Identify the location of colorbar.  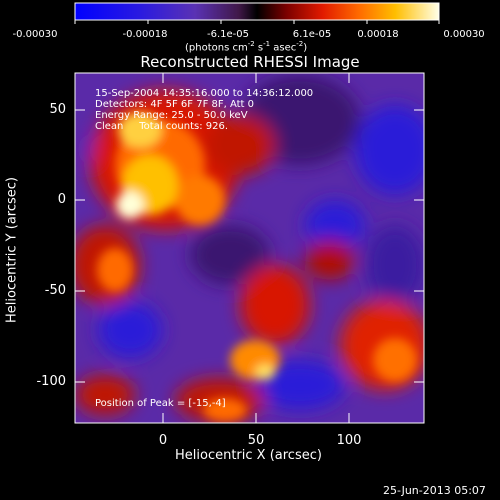
(257, 13).